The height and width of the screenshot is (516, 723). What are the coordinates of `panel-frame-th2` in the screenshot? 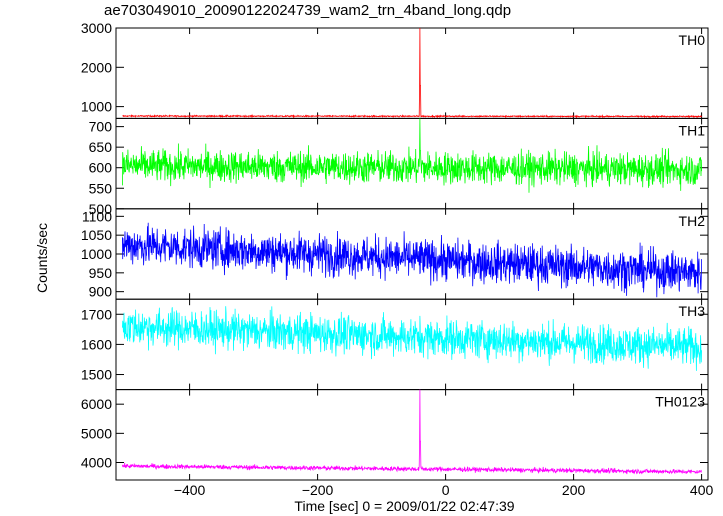 It's located at (412, 254).